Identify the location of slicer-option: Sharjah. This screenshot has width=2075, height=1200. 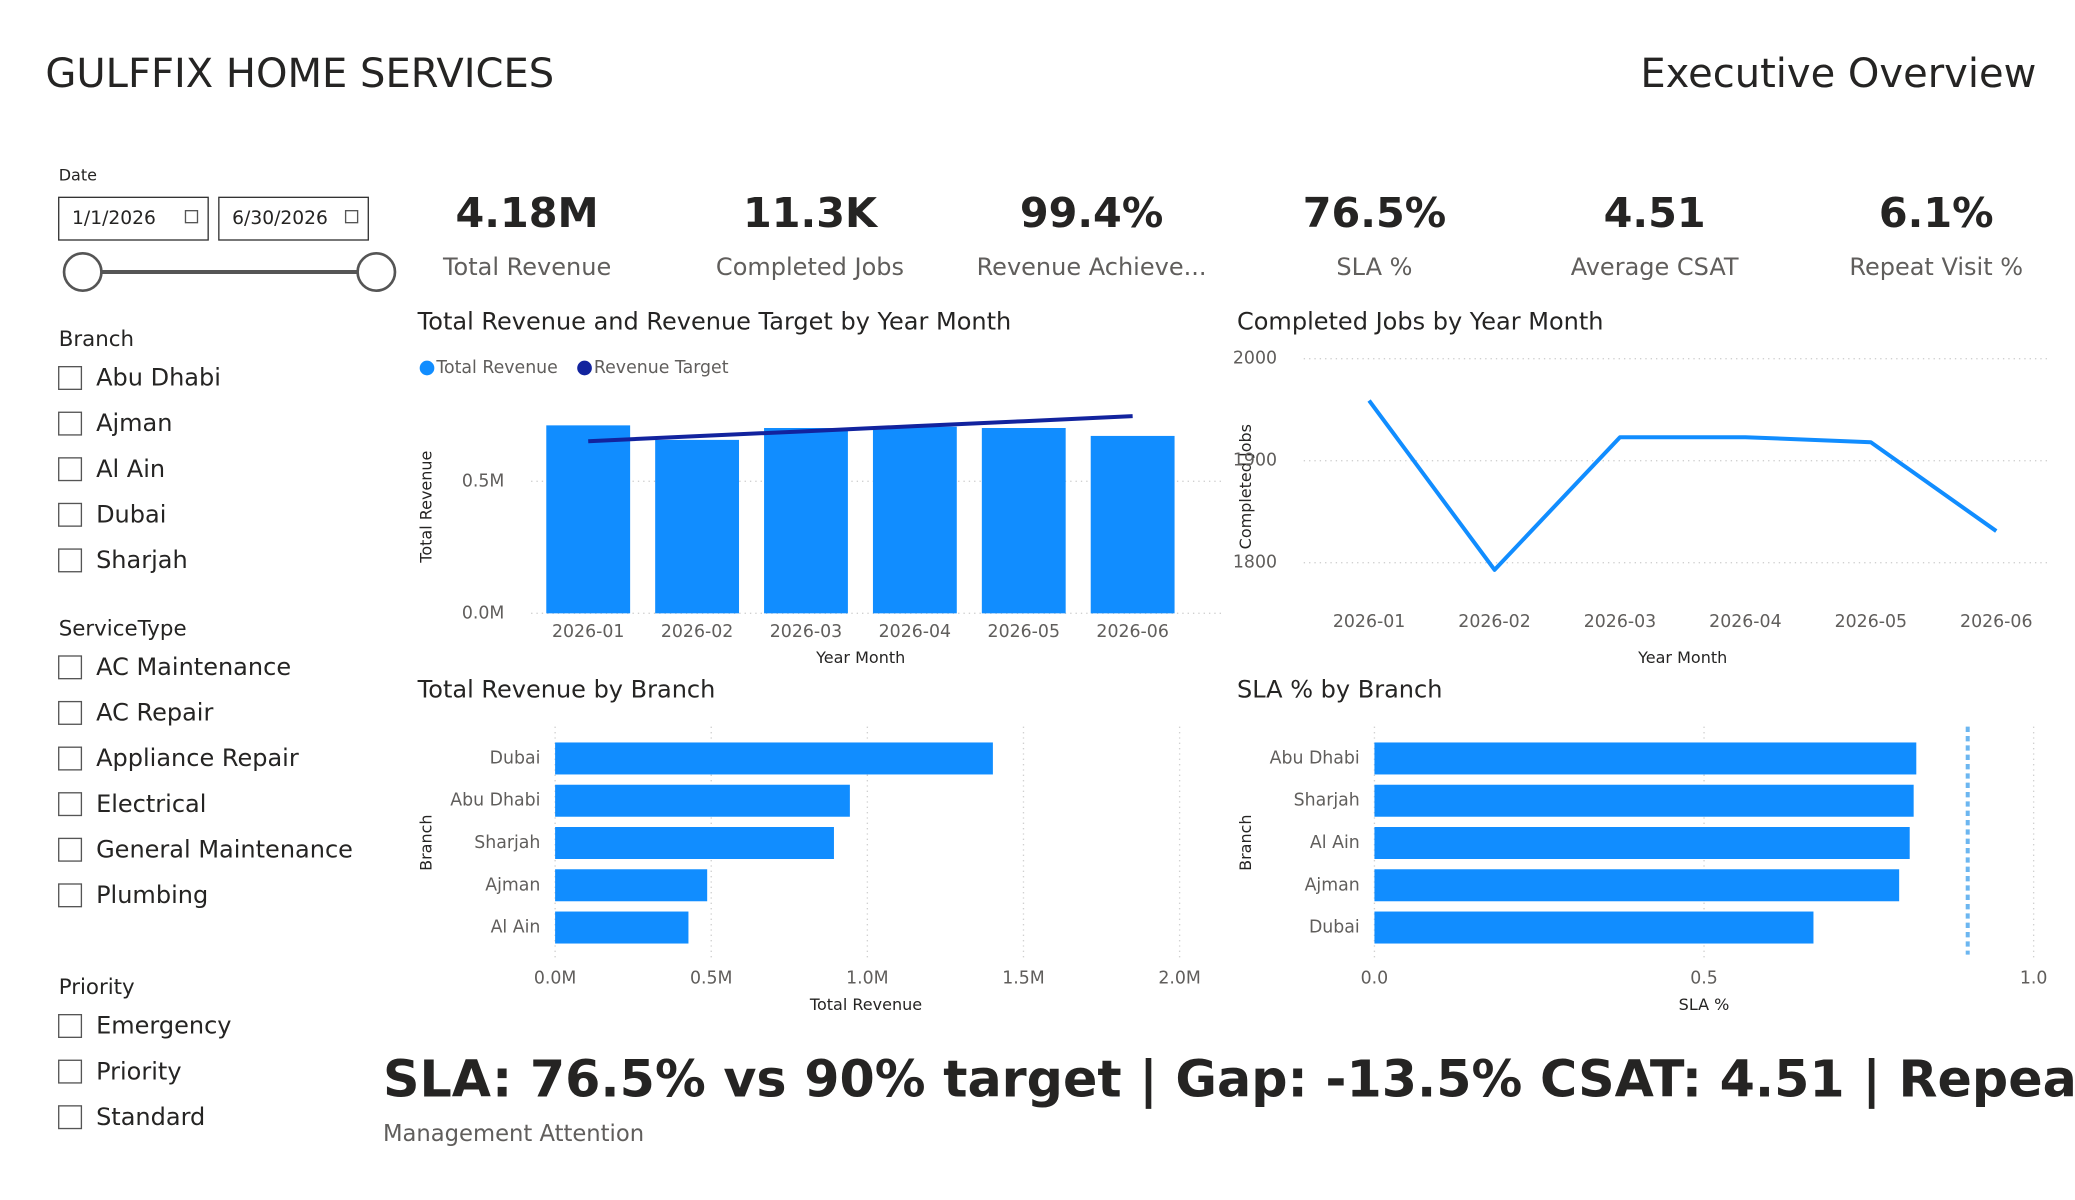
(142, 560).